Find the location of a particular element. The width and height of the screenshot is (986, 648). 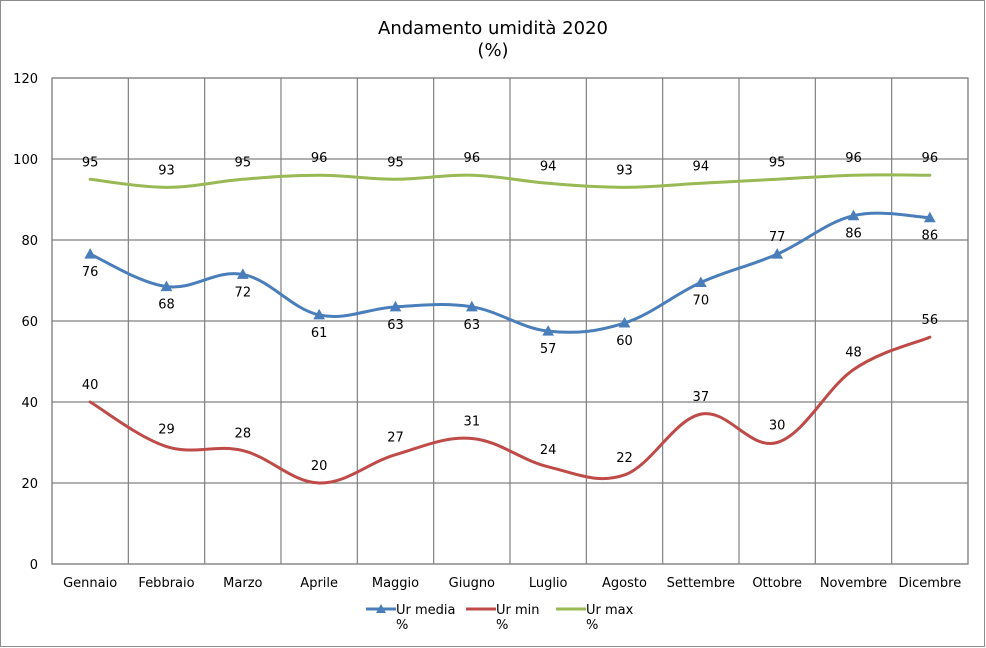

chart-title: Andamento umidità 2020 is located at coordinates (493, 28).